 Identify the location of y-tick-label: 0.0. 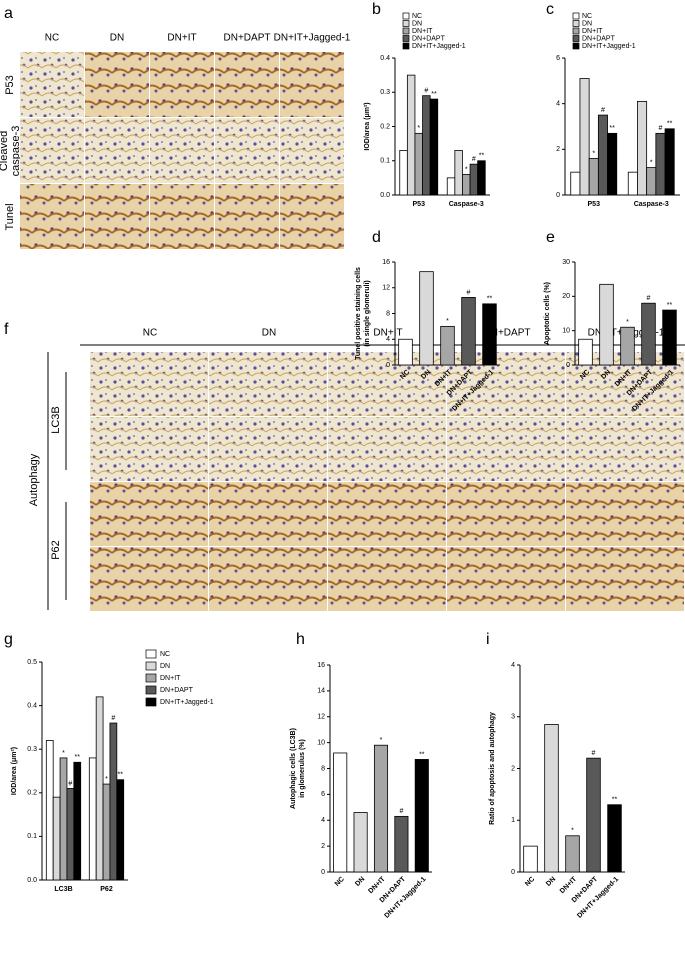
(32, 880).